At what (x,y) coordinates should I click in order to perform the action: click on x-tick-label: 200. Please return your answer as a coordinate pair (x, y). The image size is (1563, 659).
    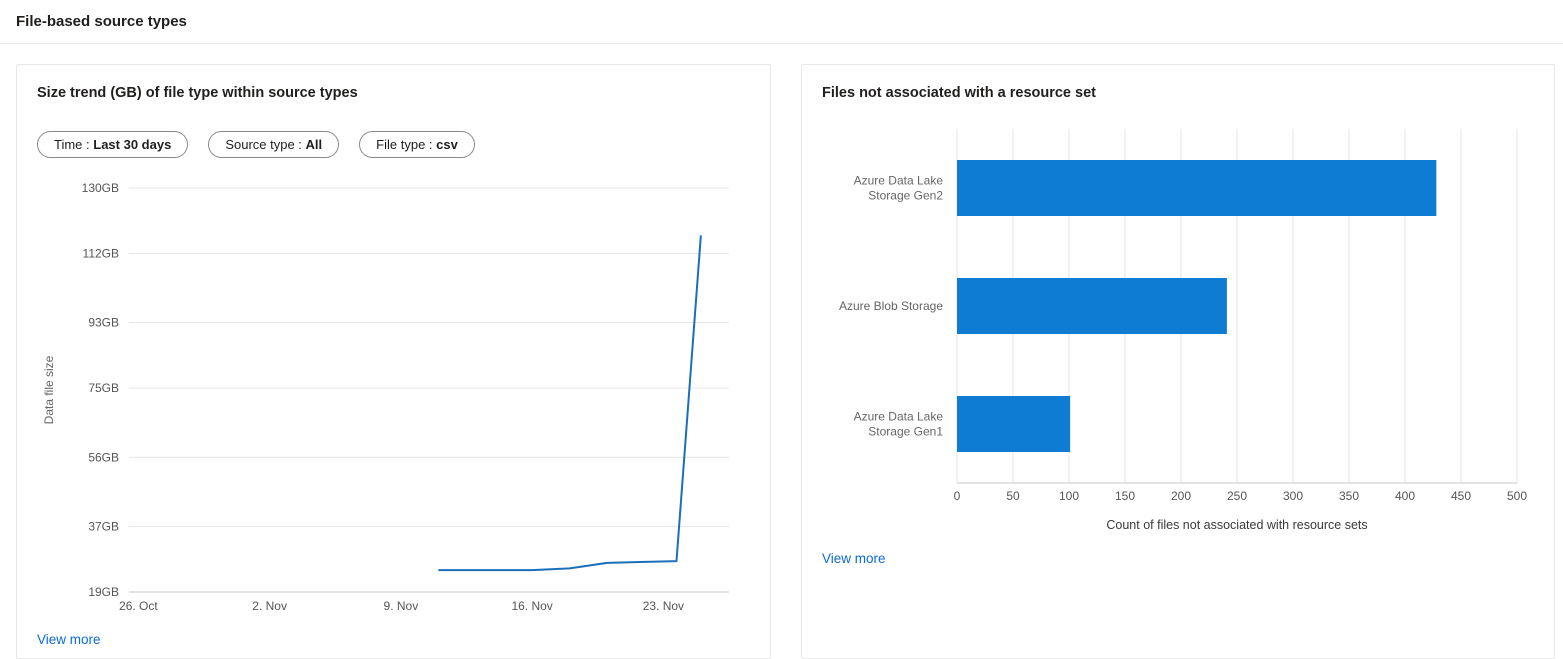
    Looking at the image, I should click on (1181, 496).